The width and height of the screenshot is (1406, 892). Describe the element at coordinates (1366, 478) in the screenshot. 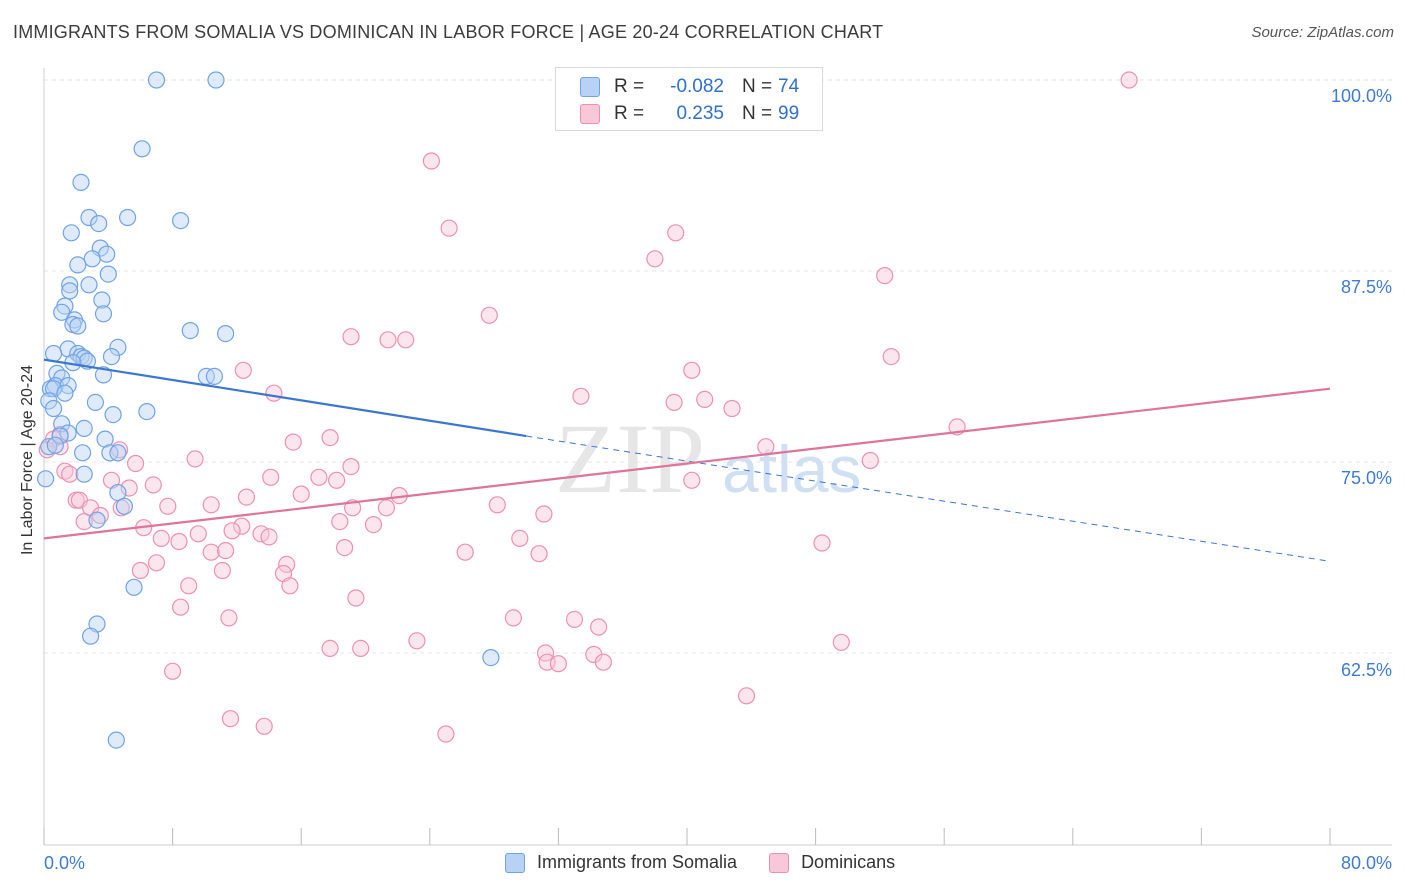

I see `y-tick-75: 75.0%` at that location.